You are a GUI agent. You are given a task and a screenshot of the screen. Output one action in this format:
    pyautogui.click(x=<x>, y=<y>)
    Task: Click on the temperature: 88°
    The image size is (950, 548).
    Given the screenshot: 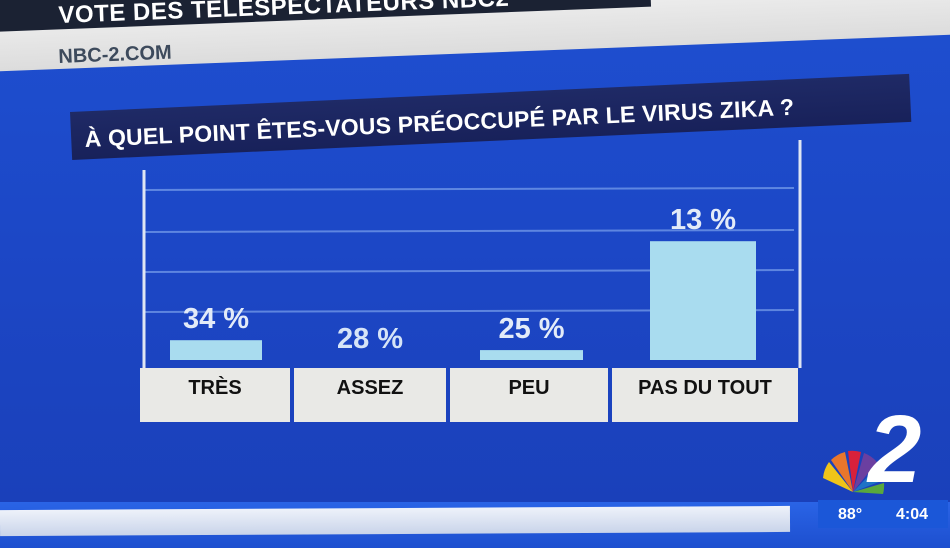 What is the action you would take?
    pyautogui.click(x=850, y=514)
    